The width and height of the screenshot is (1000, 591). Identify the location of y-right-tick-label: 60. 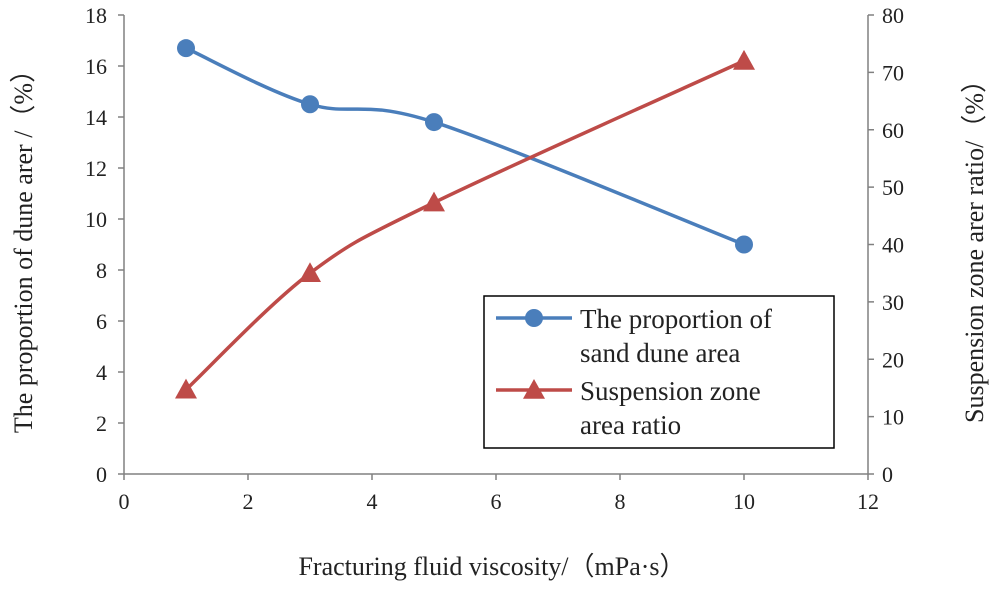
(893, 130).